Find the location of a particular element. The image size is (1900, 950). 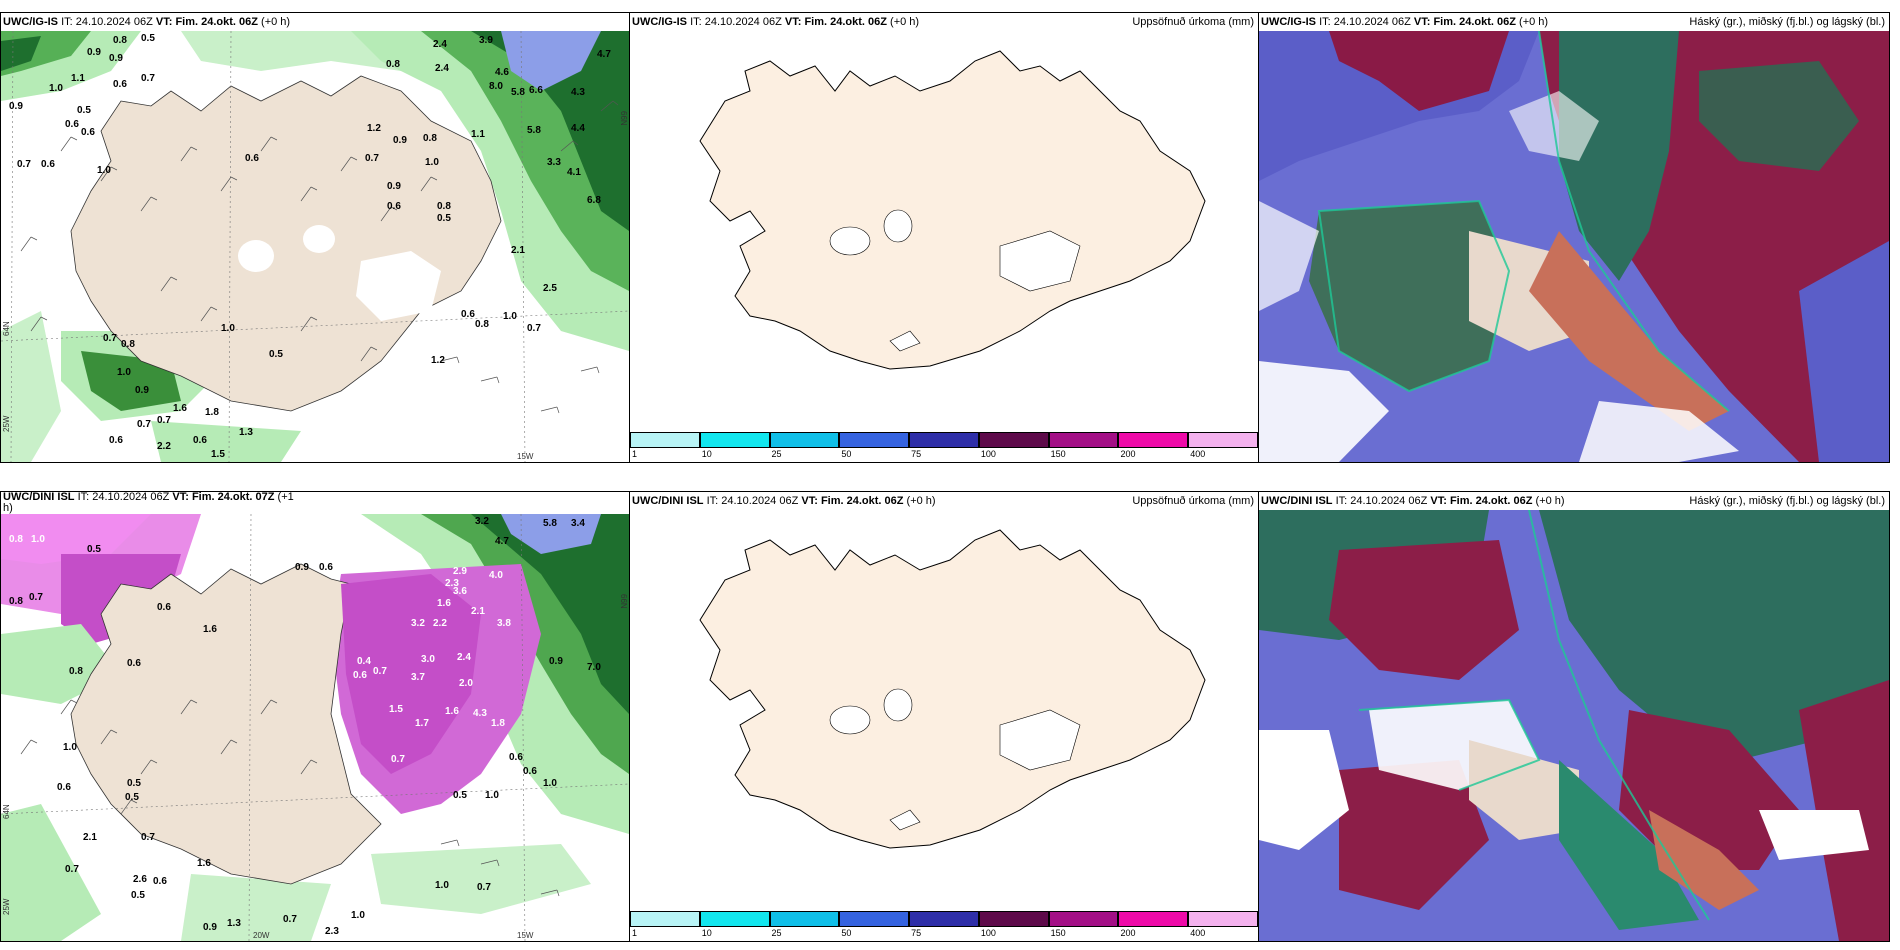

value-label: 6.6 is located at coordinates (536, 90).